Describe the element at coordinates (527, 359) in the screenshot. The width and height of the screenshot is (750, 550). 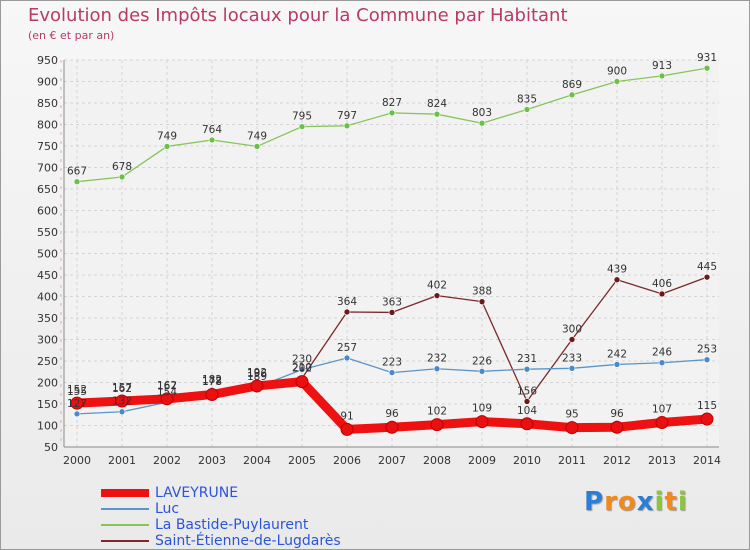
I see `data-label-luc: 231` at that location.